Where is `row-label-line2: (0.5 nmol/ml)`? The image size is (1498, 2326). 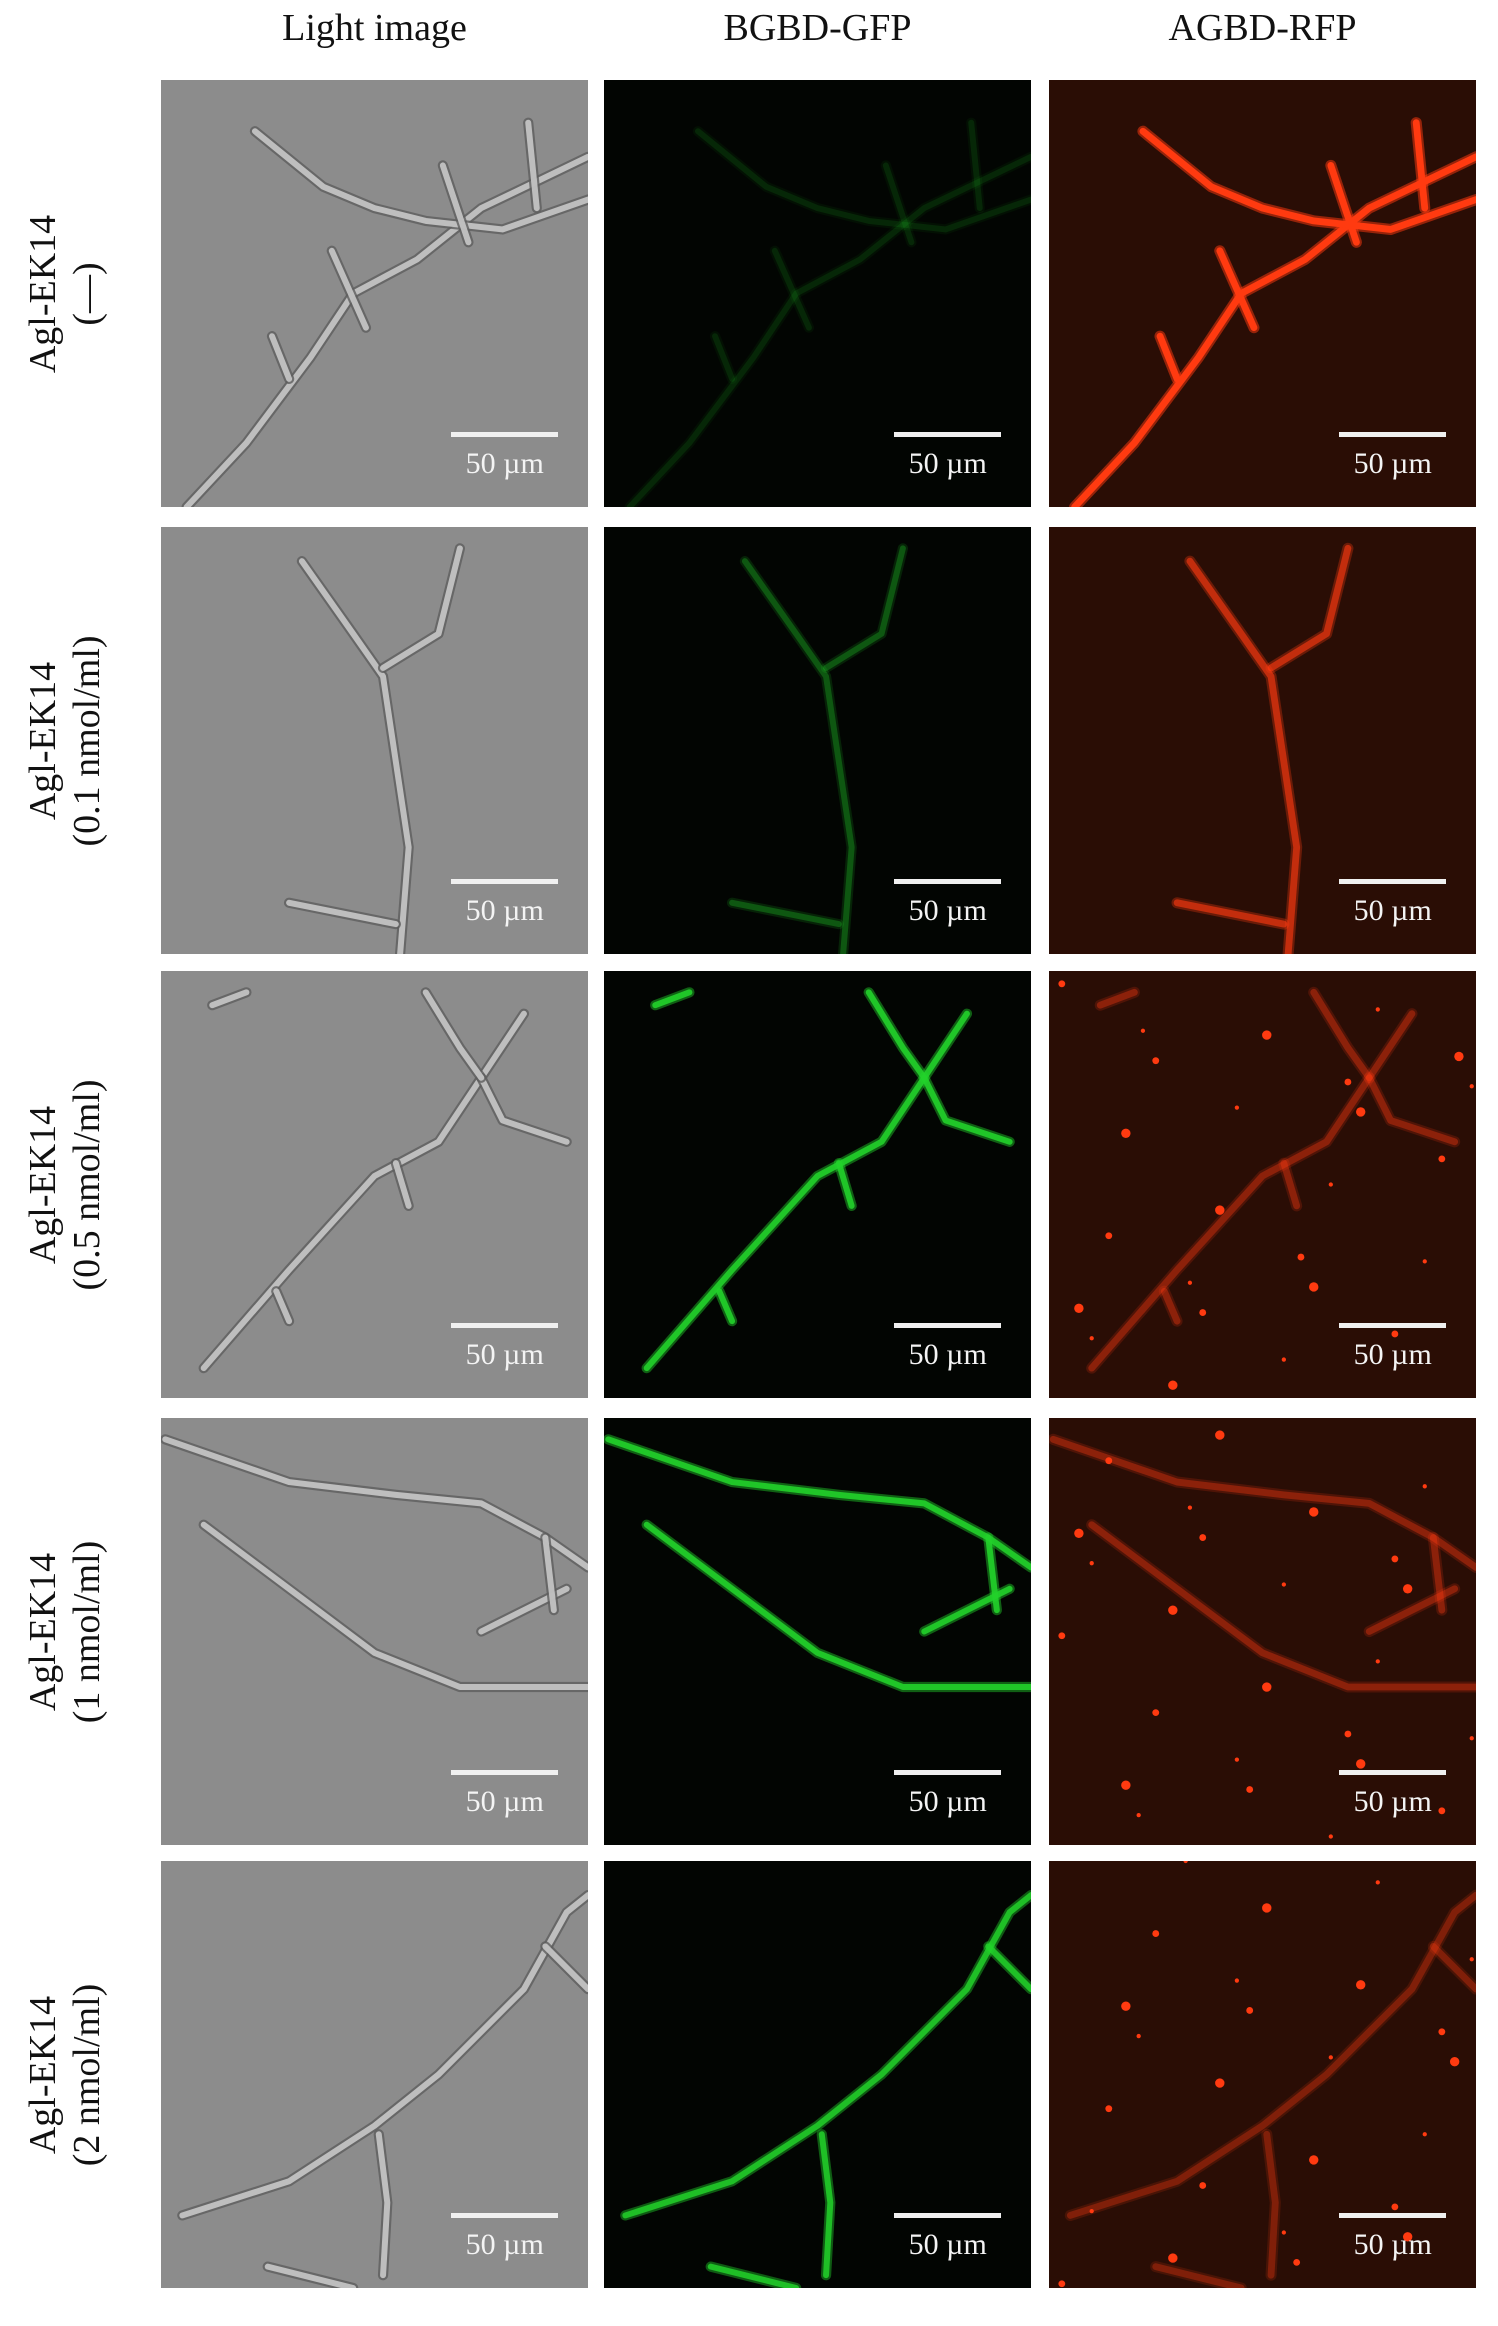
row-label-line2: (0.5 nmol/ml) is located at coordinates (87, 1184).